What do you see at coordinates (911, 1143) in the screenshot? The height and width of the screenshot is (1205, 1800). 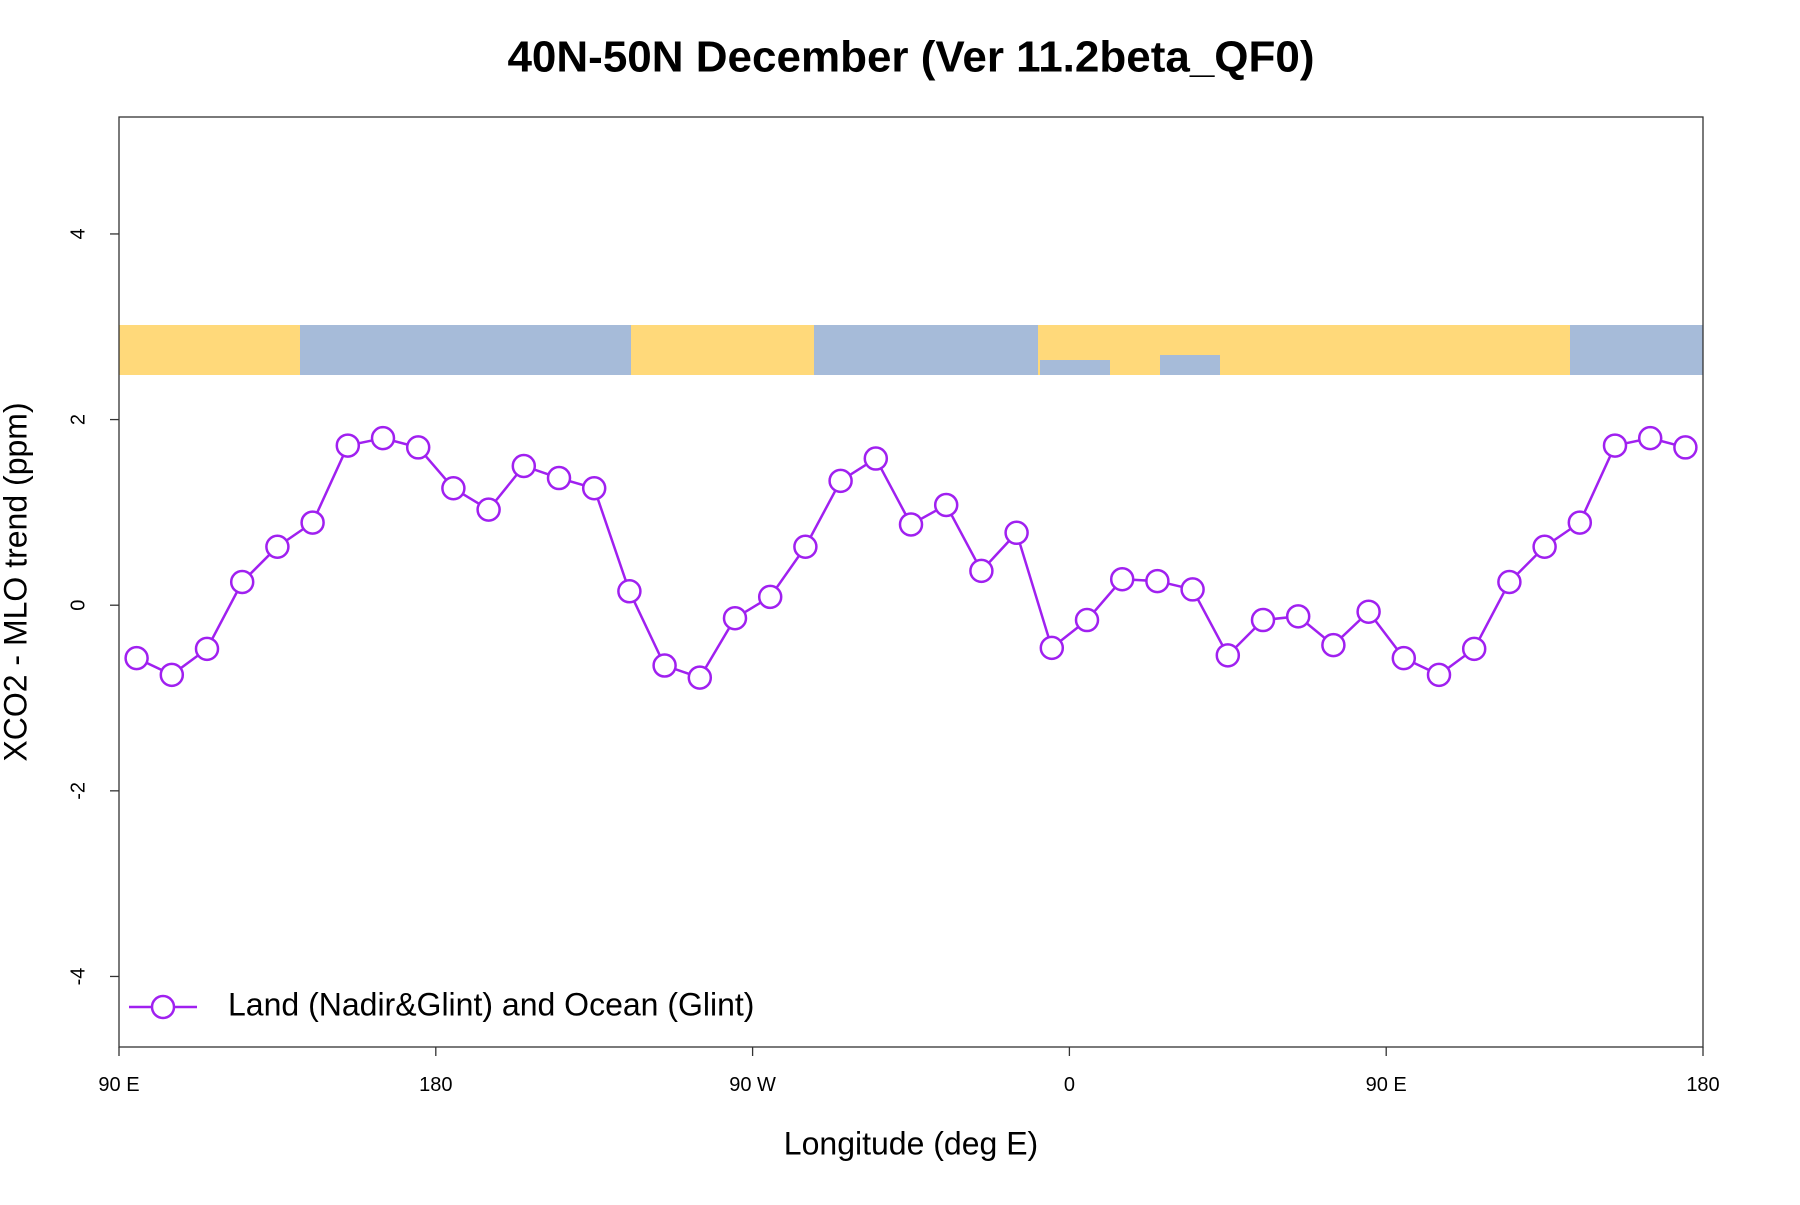 I see `x-axis-label: Longitude (deg E)` at bounding box center [911, 1143].